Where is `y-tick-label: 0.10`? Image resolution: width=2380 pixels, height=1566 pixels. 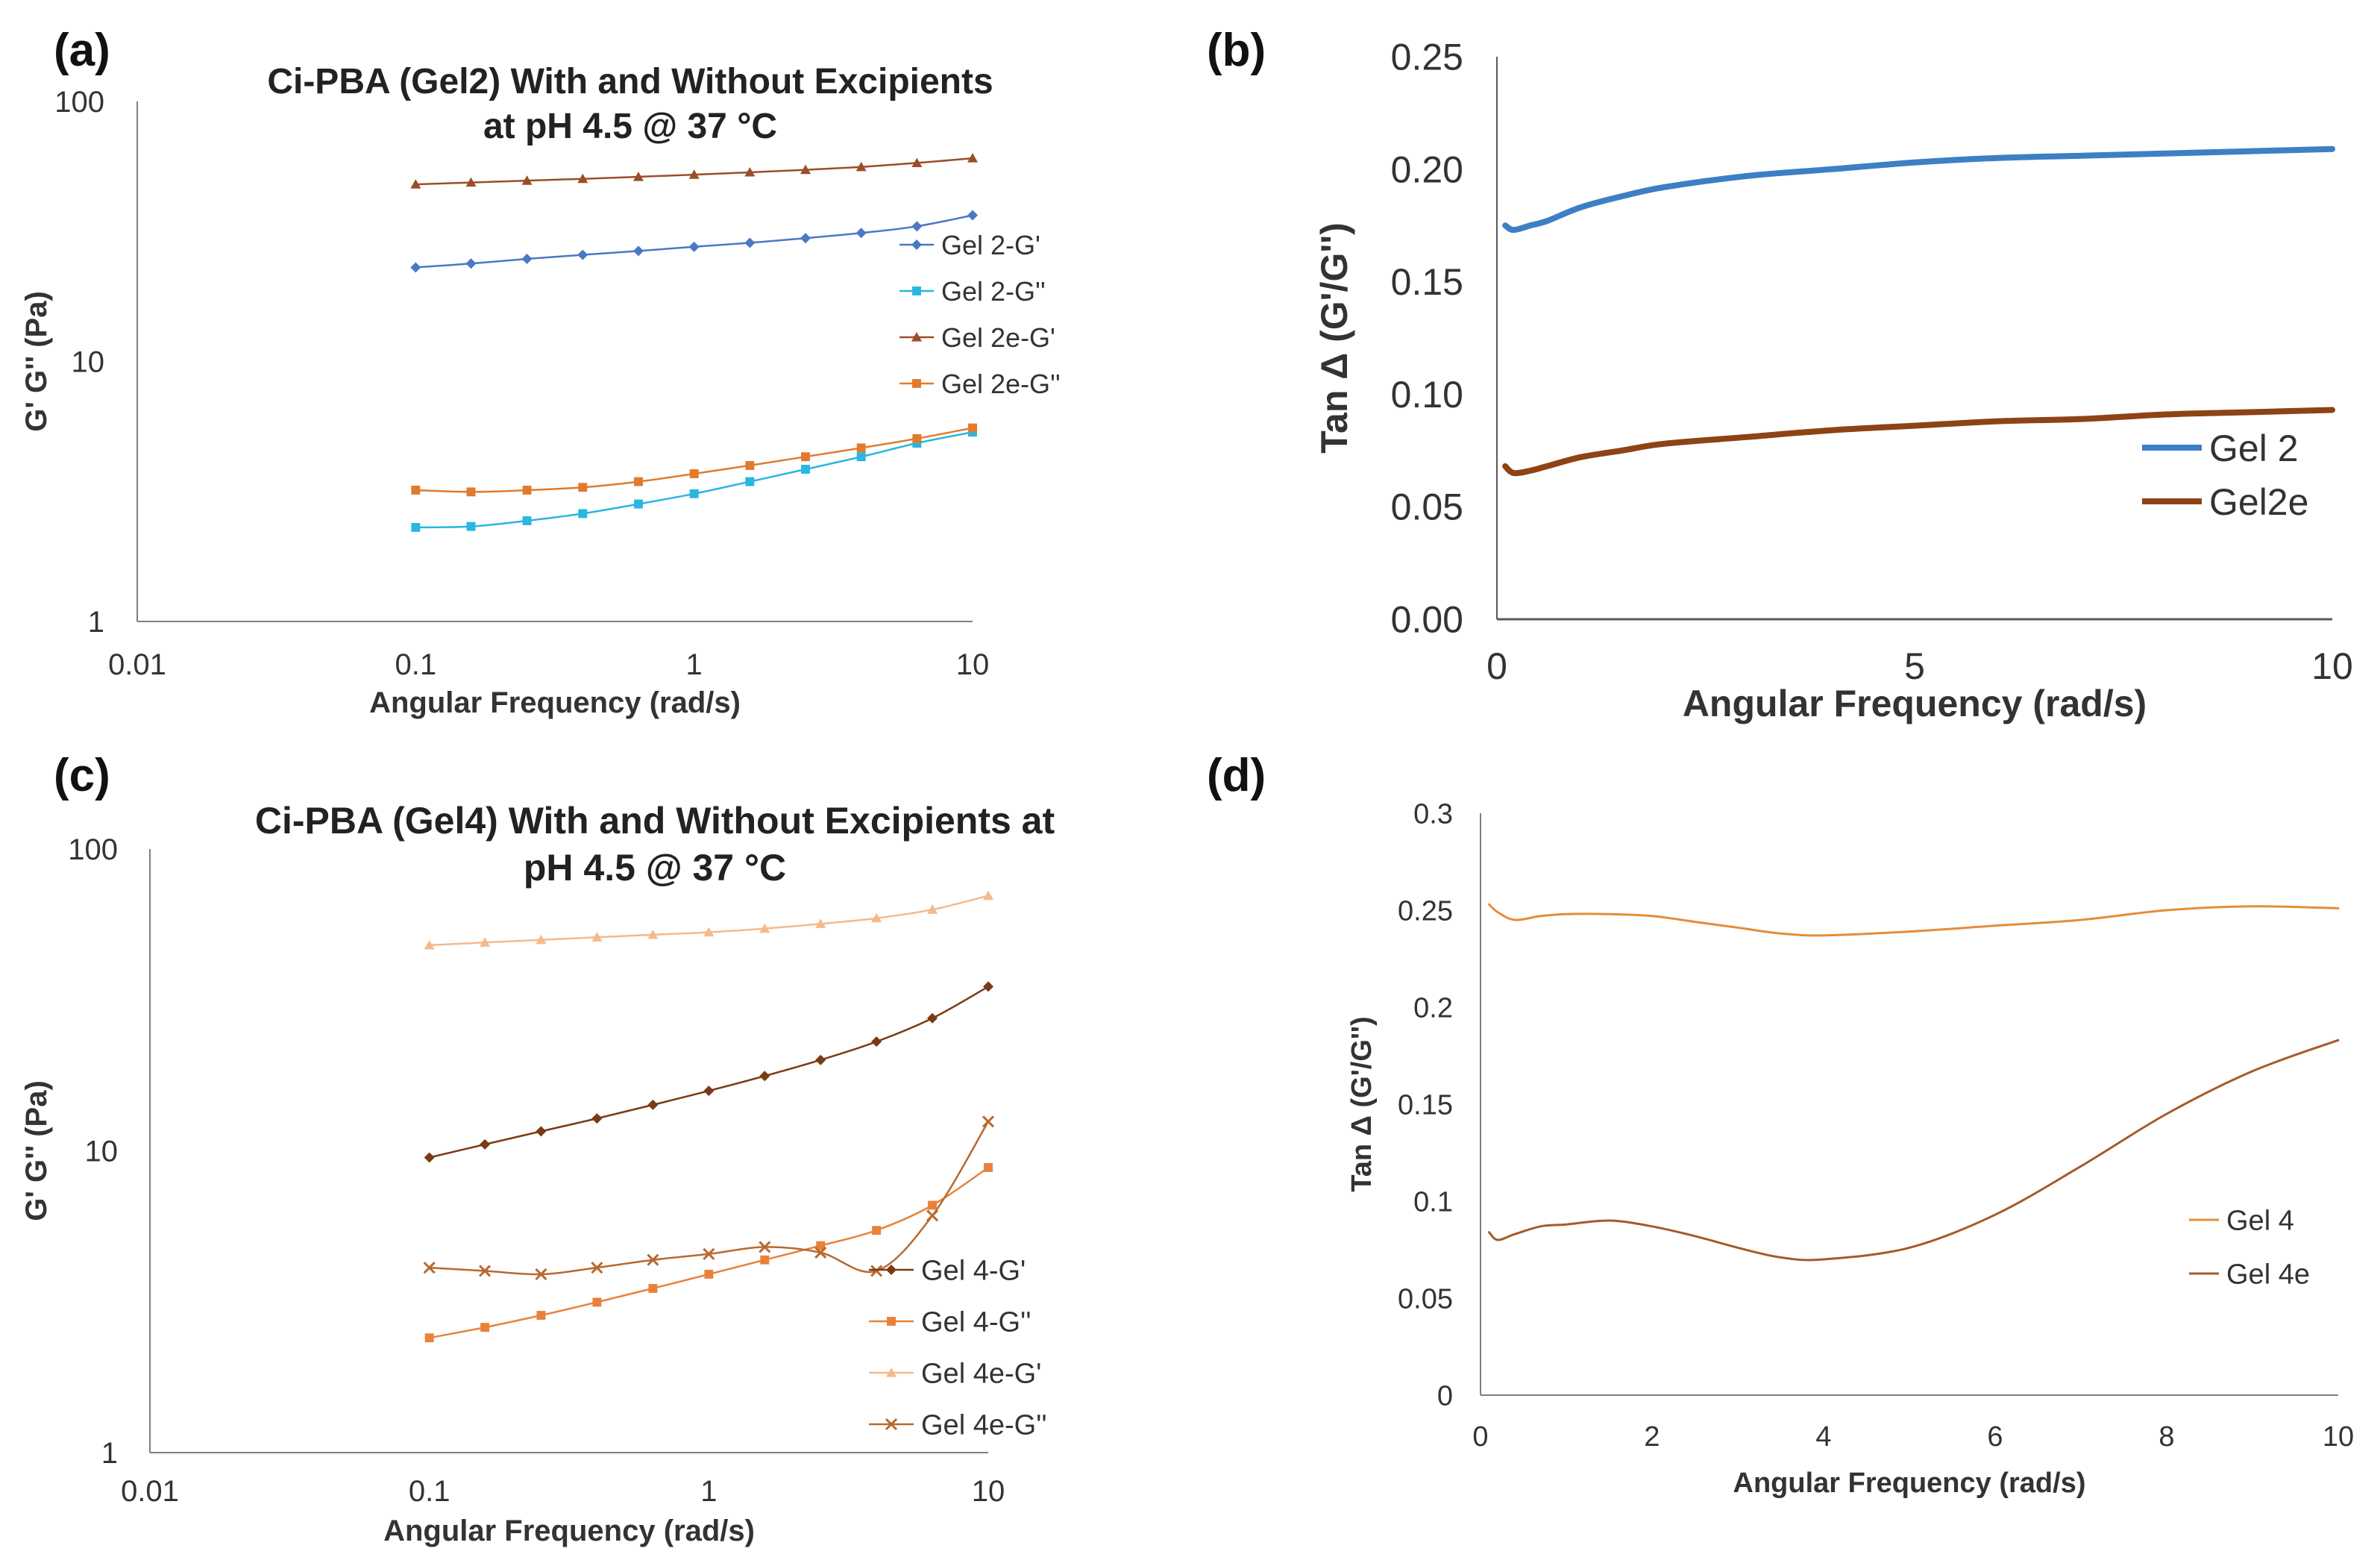 y-tick-label: 0.10 is located at coordinates (1427, 395).